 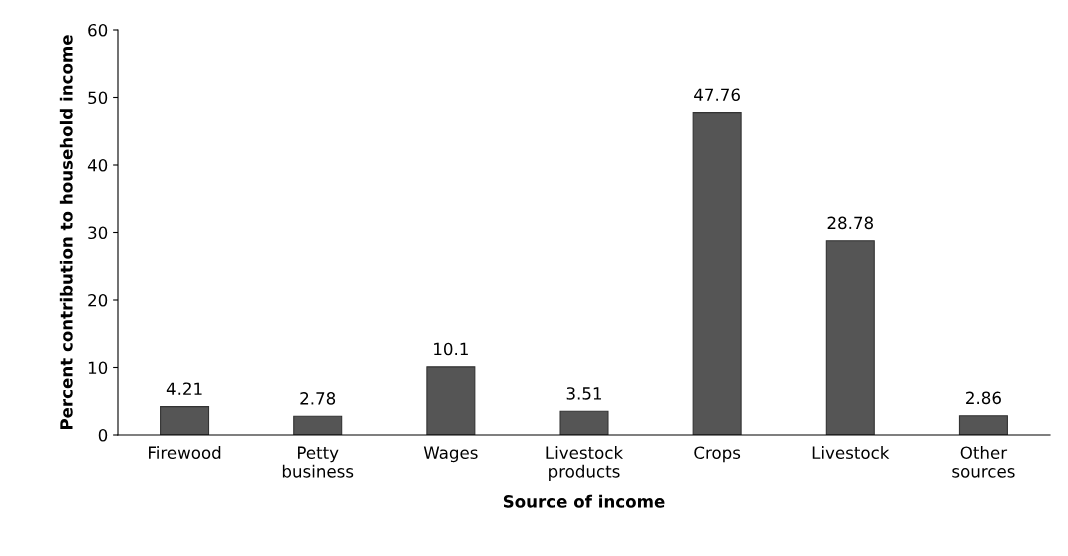 I want to click on data-label: 2.86, so click(x=983, y=398).